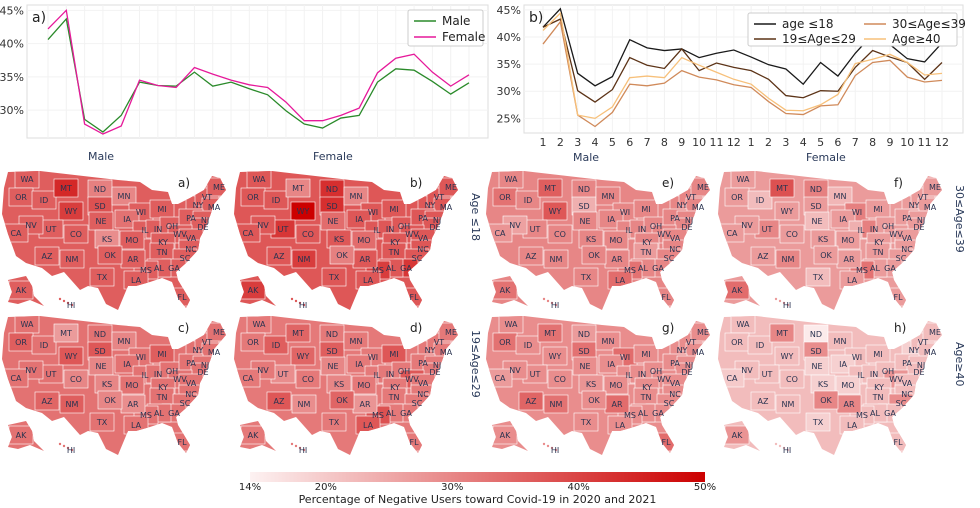 The image size is (980, 508). What do you see at coordinates (816, 334) in the screenshot?
I see `state-label: ND` at bounding box center [816, 334].